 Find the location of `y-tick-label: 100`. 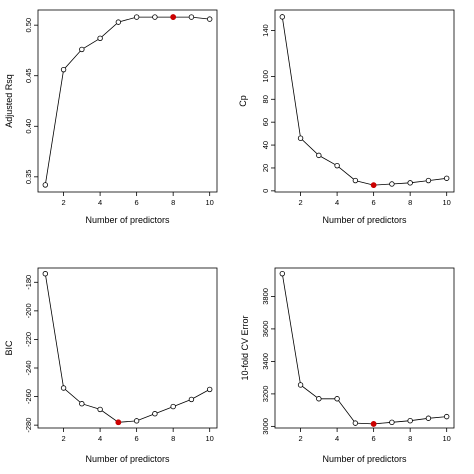

y-tick-label: 100 is located at coordinates (265, 76).